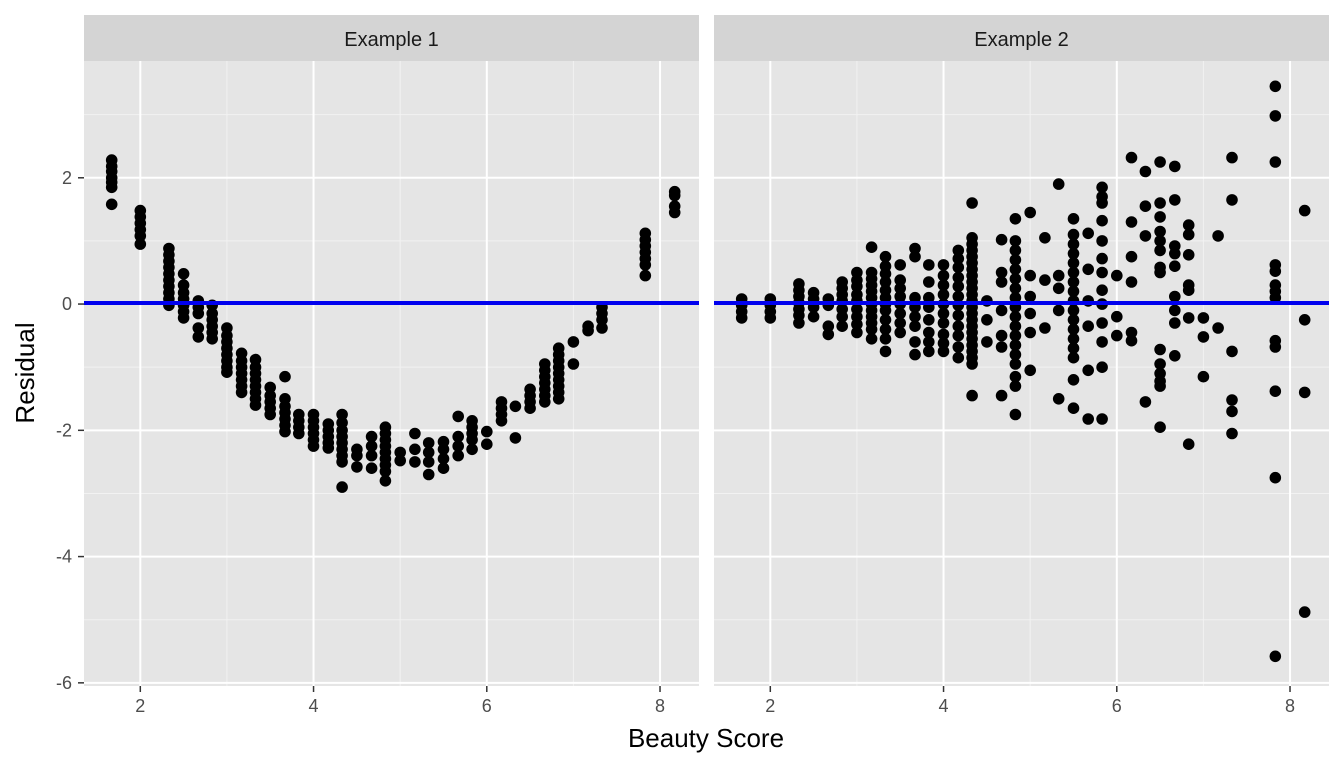  I want to click on x-axis-example-1: 2 4 6 8, so click(400, 701).